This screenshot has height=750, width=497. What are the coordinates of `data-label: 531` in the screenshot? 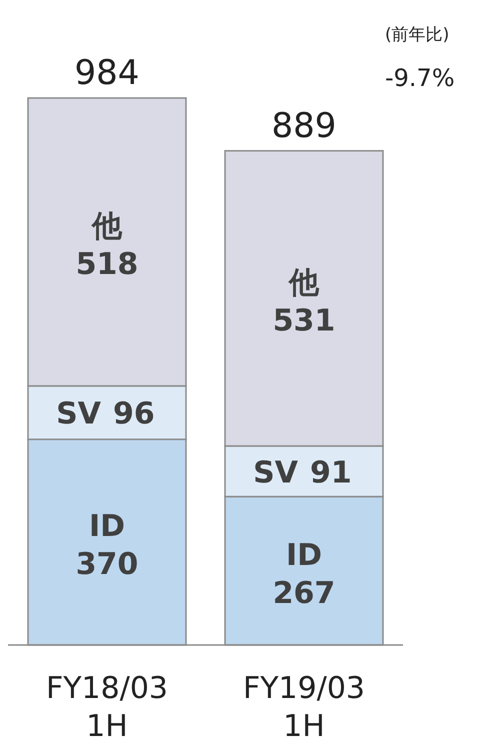 It's located at (304, 320).